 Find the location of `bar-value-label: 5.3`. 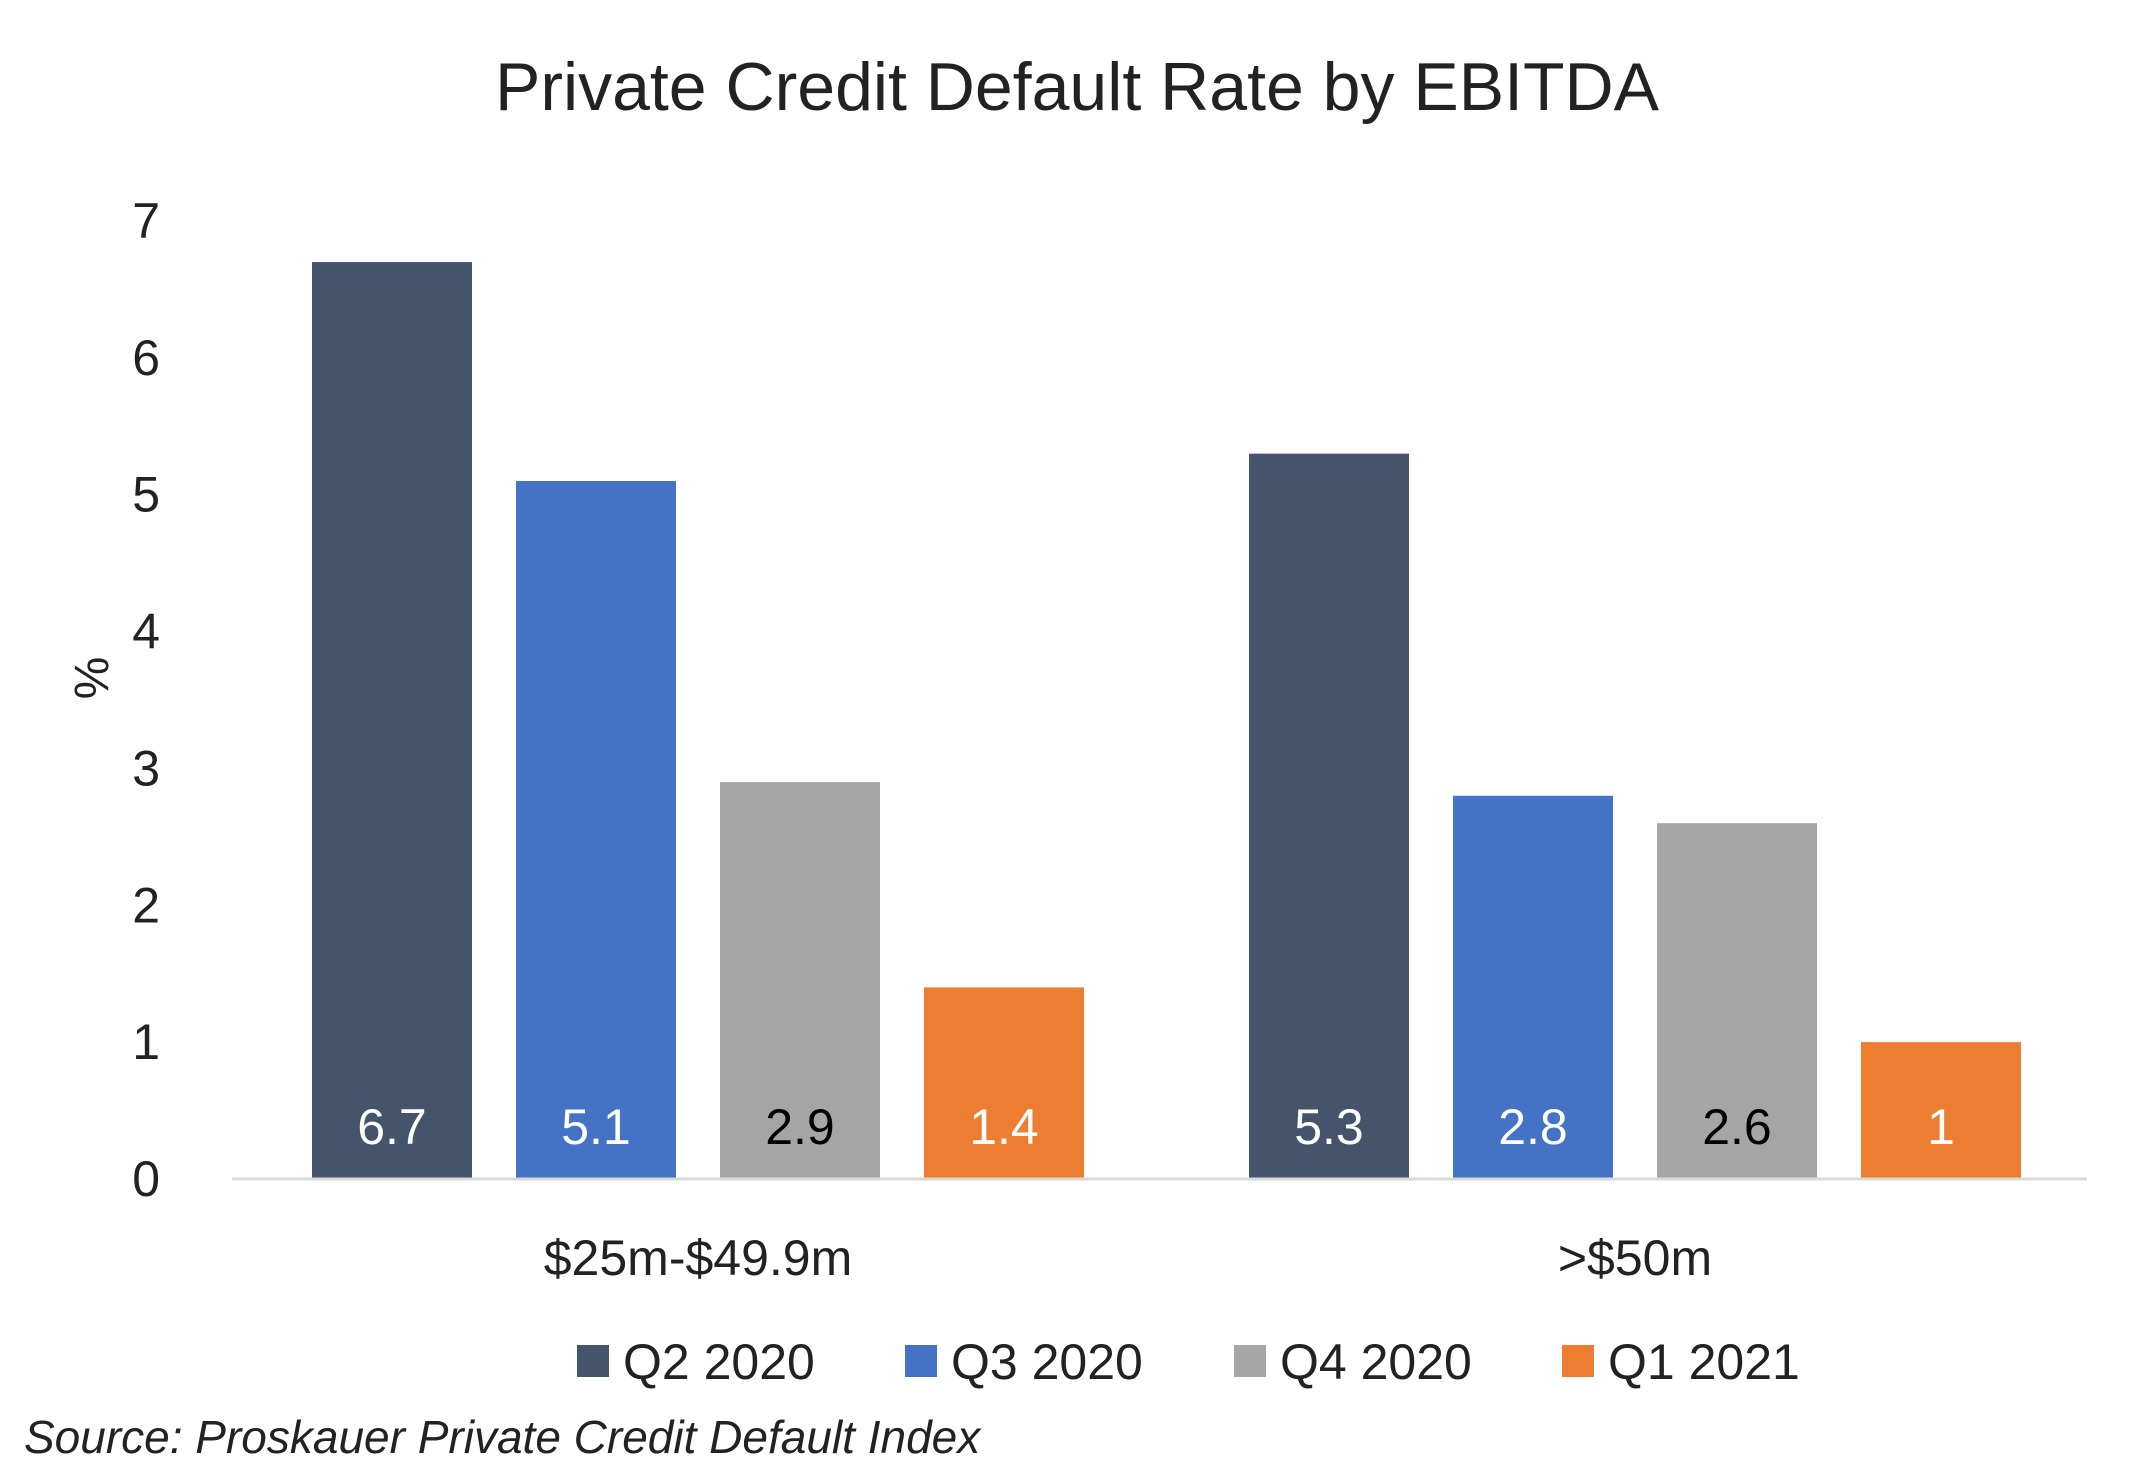

bar-value-label: 5.3 is located at coordinates (1329, 1127).